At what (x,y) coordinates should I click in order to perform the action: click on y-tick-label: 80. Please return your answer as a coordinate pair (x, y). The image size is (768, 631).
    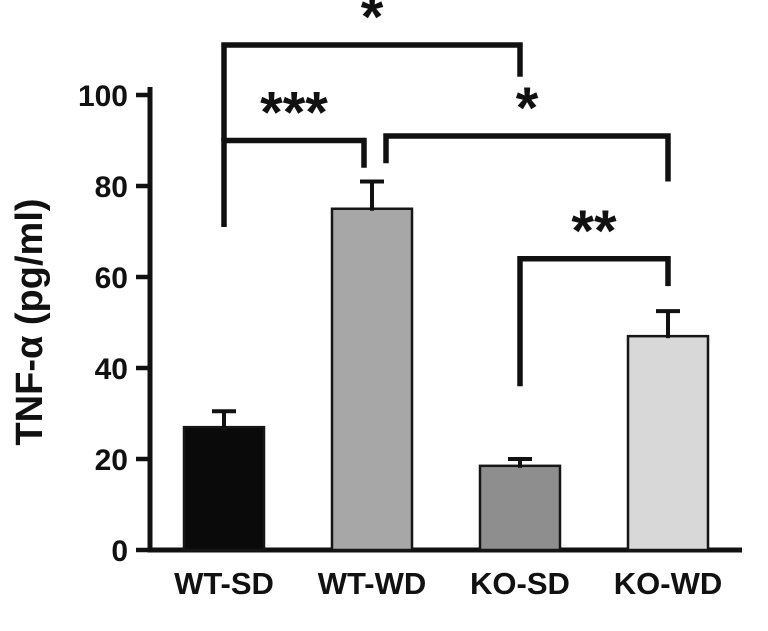
    Looking at the image, I should click on (111, 187).